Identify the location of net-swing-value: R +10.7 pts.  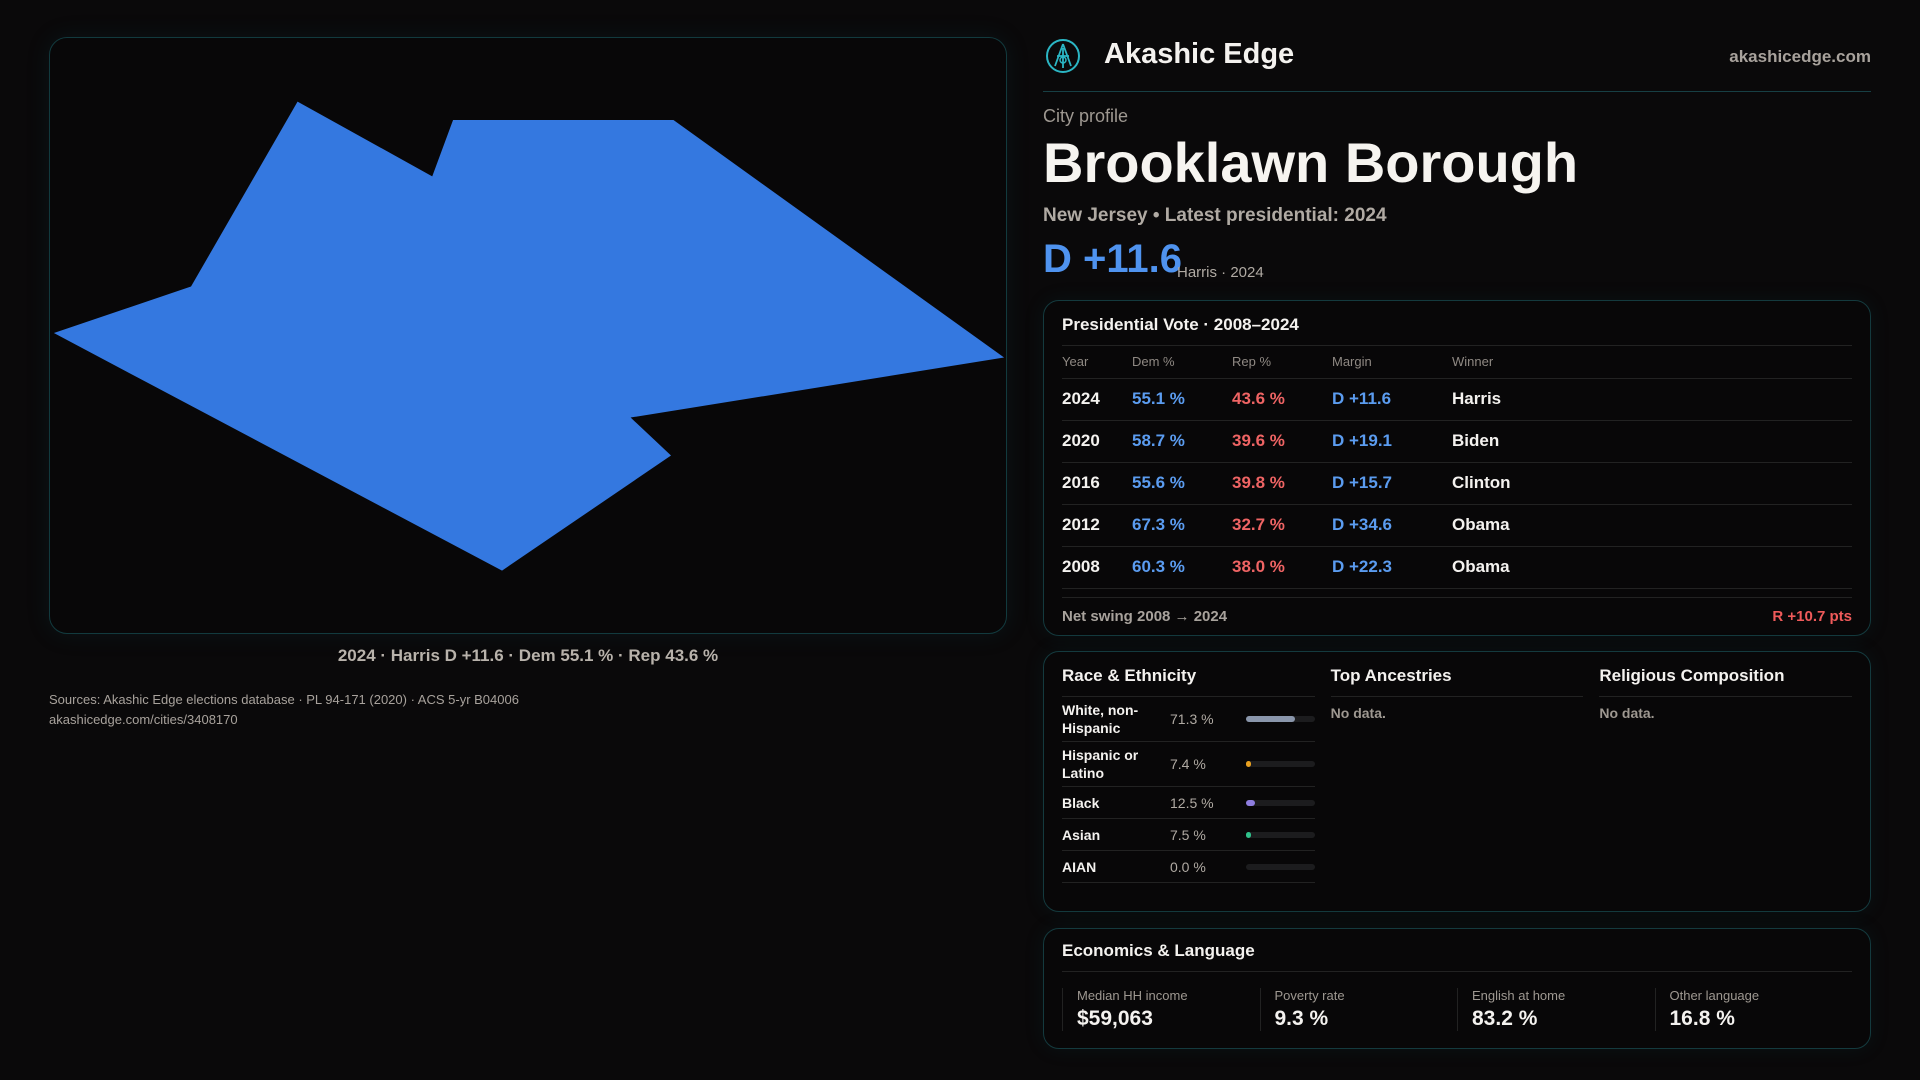
(1812, 616).